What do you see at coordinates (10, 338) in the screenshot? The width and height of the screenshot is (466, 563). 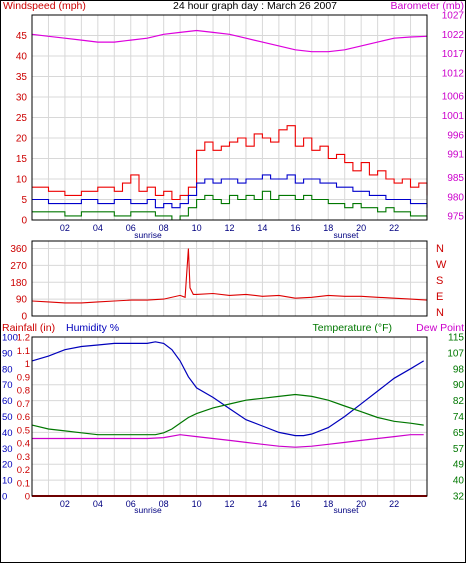 I see `humidity-tick-label: 100` at bounding box center [10, 338].